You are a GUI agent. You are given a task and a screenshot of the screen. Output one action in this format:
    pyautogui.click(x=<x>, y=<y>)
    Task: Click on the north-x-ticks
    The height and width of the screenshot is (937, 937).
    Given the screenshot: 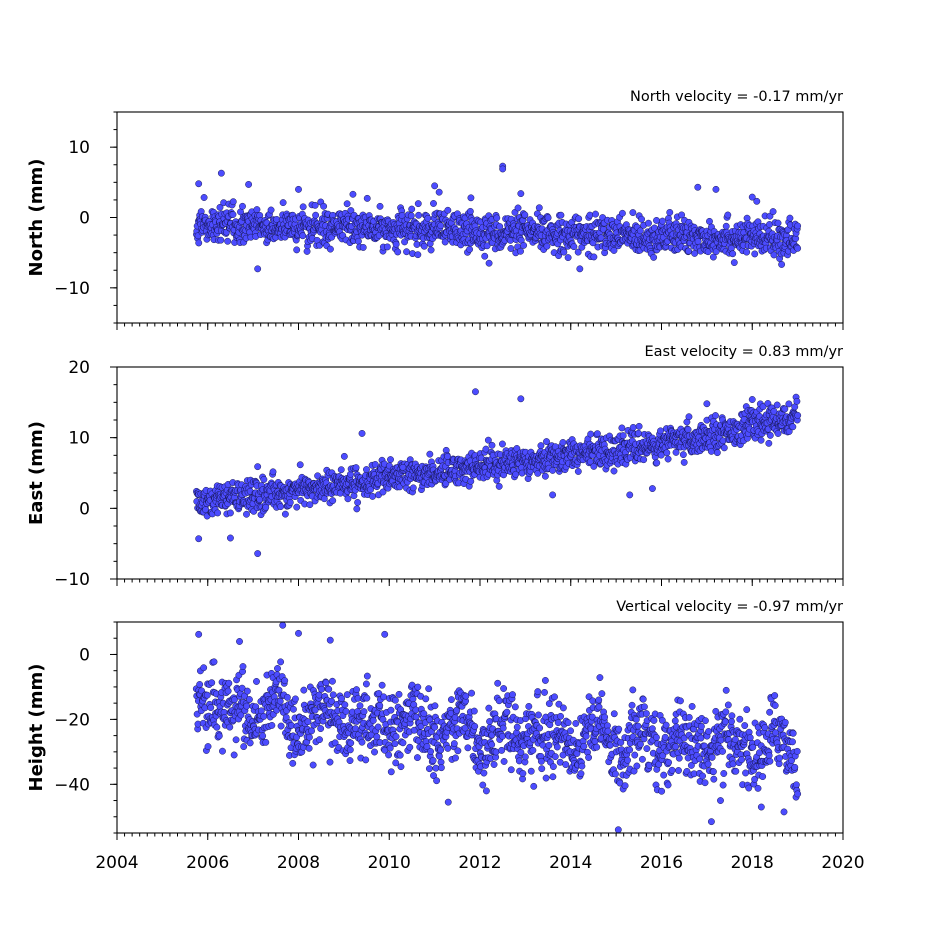 What is the action you would take?
    pyautogui.click(x=480, y=326)
    